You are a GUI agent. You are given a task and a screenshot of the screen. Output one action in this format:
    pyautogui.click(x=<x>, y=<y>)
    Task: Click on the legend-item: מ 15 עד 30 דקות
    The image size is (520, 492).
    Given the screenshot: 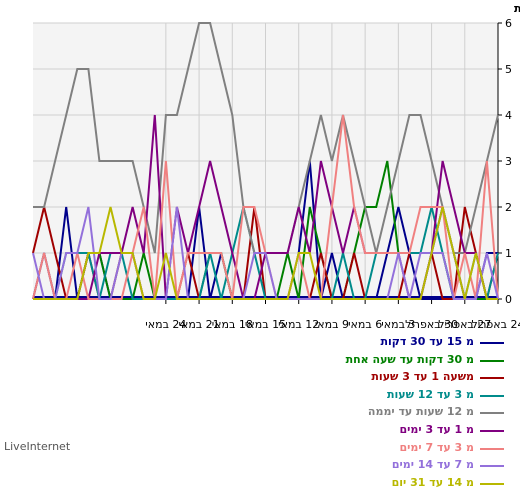 What is the action you would take?
    pyautogui.click(x=399, y=343)
    